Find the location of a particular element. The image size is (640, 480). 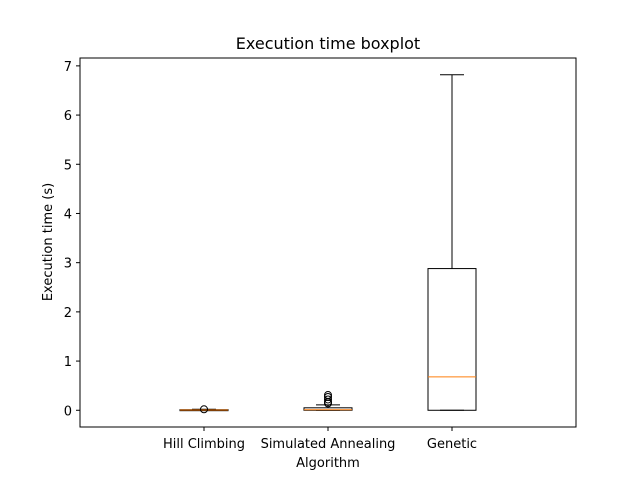

y-tick-label: 1 is located at coordinates (68, 362).